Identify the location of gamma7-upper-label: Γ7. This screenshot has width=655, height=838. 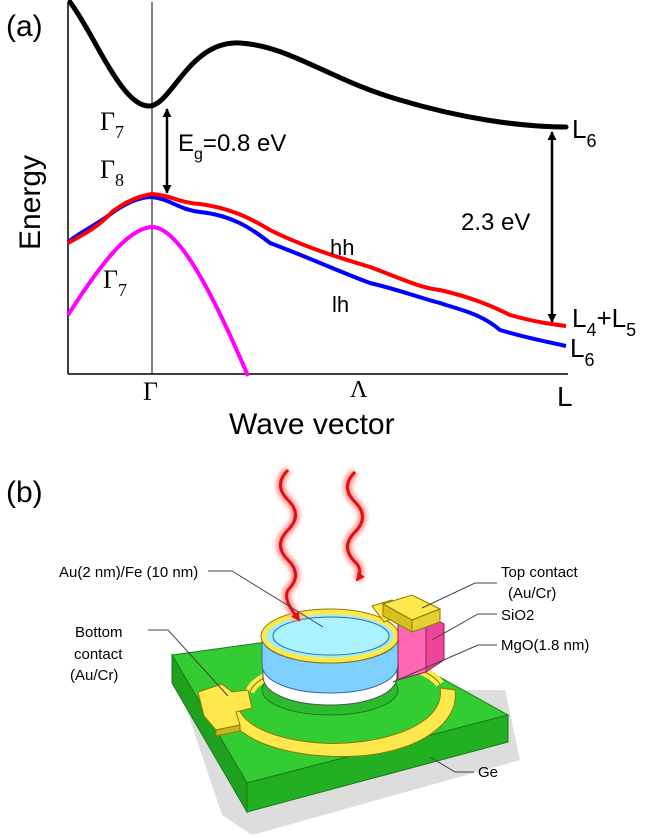
(112, 124).